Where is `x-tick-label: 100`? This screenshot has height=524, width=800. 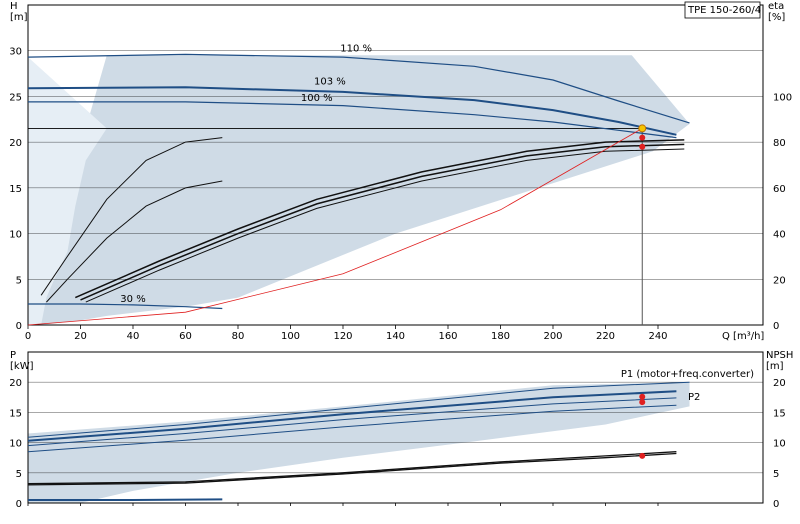
x-tick-label: 100 is located at coordinates (290, 336).